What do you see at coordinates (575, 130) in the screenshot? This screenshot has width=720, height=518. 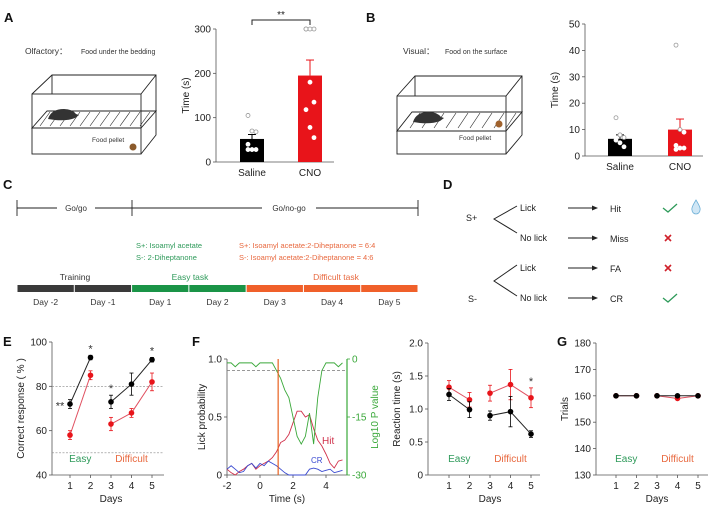 I see `y-tick-label: 10` at bounding box center [575, 130].